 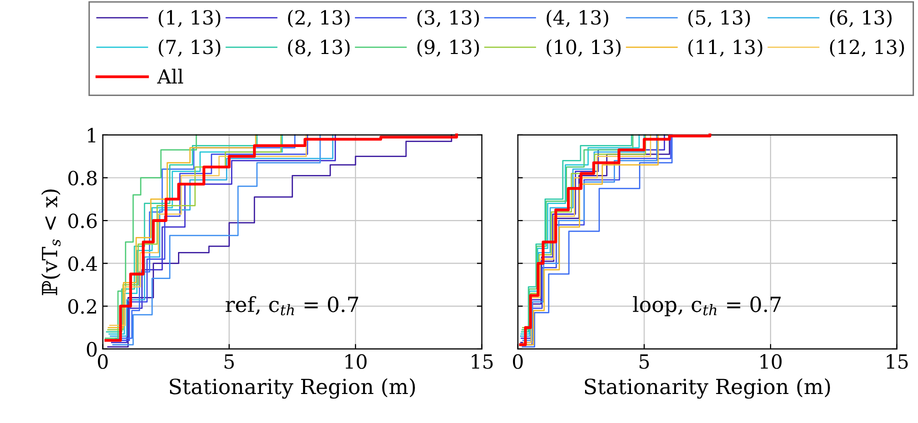 I want to click on annotation: loop, c$_{th}$ = 0.7, so click(x=706, y=306).